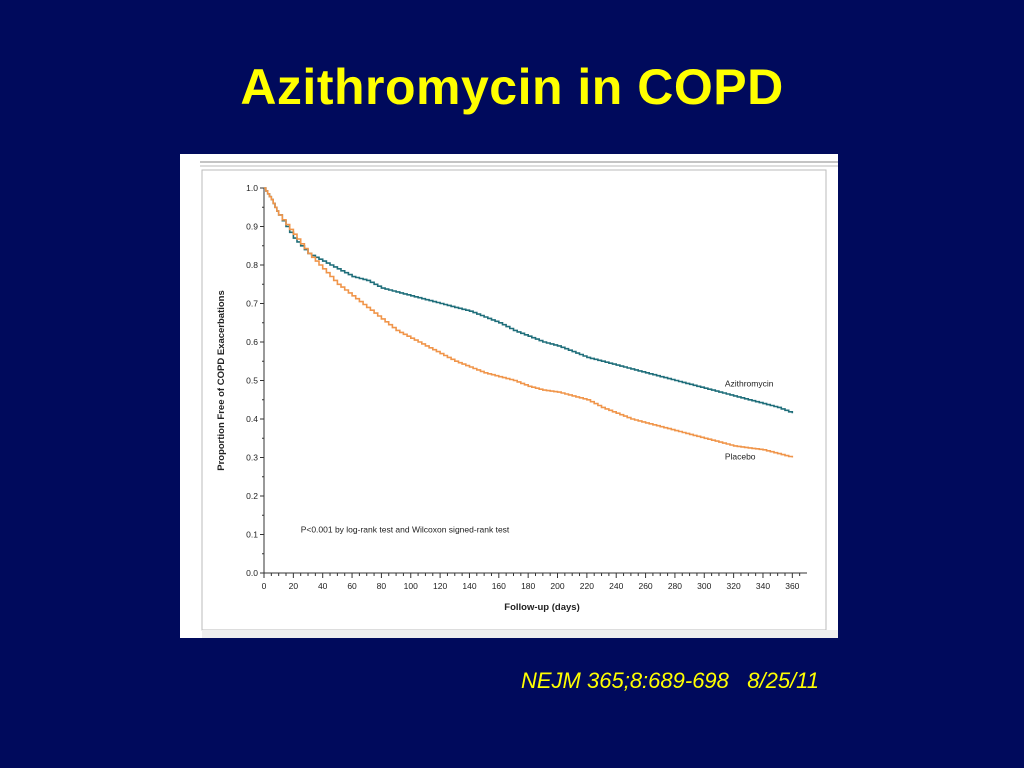  Describe the element at coordinates (352, 586) in the screenshot. I see `x-tick-label: 60` at that location.